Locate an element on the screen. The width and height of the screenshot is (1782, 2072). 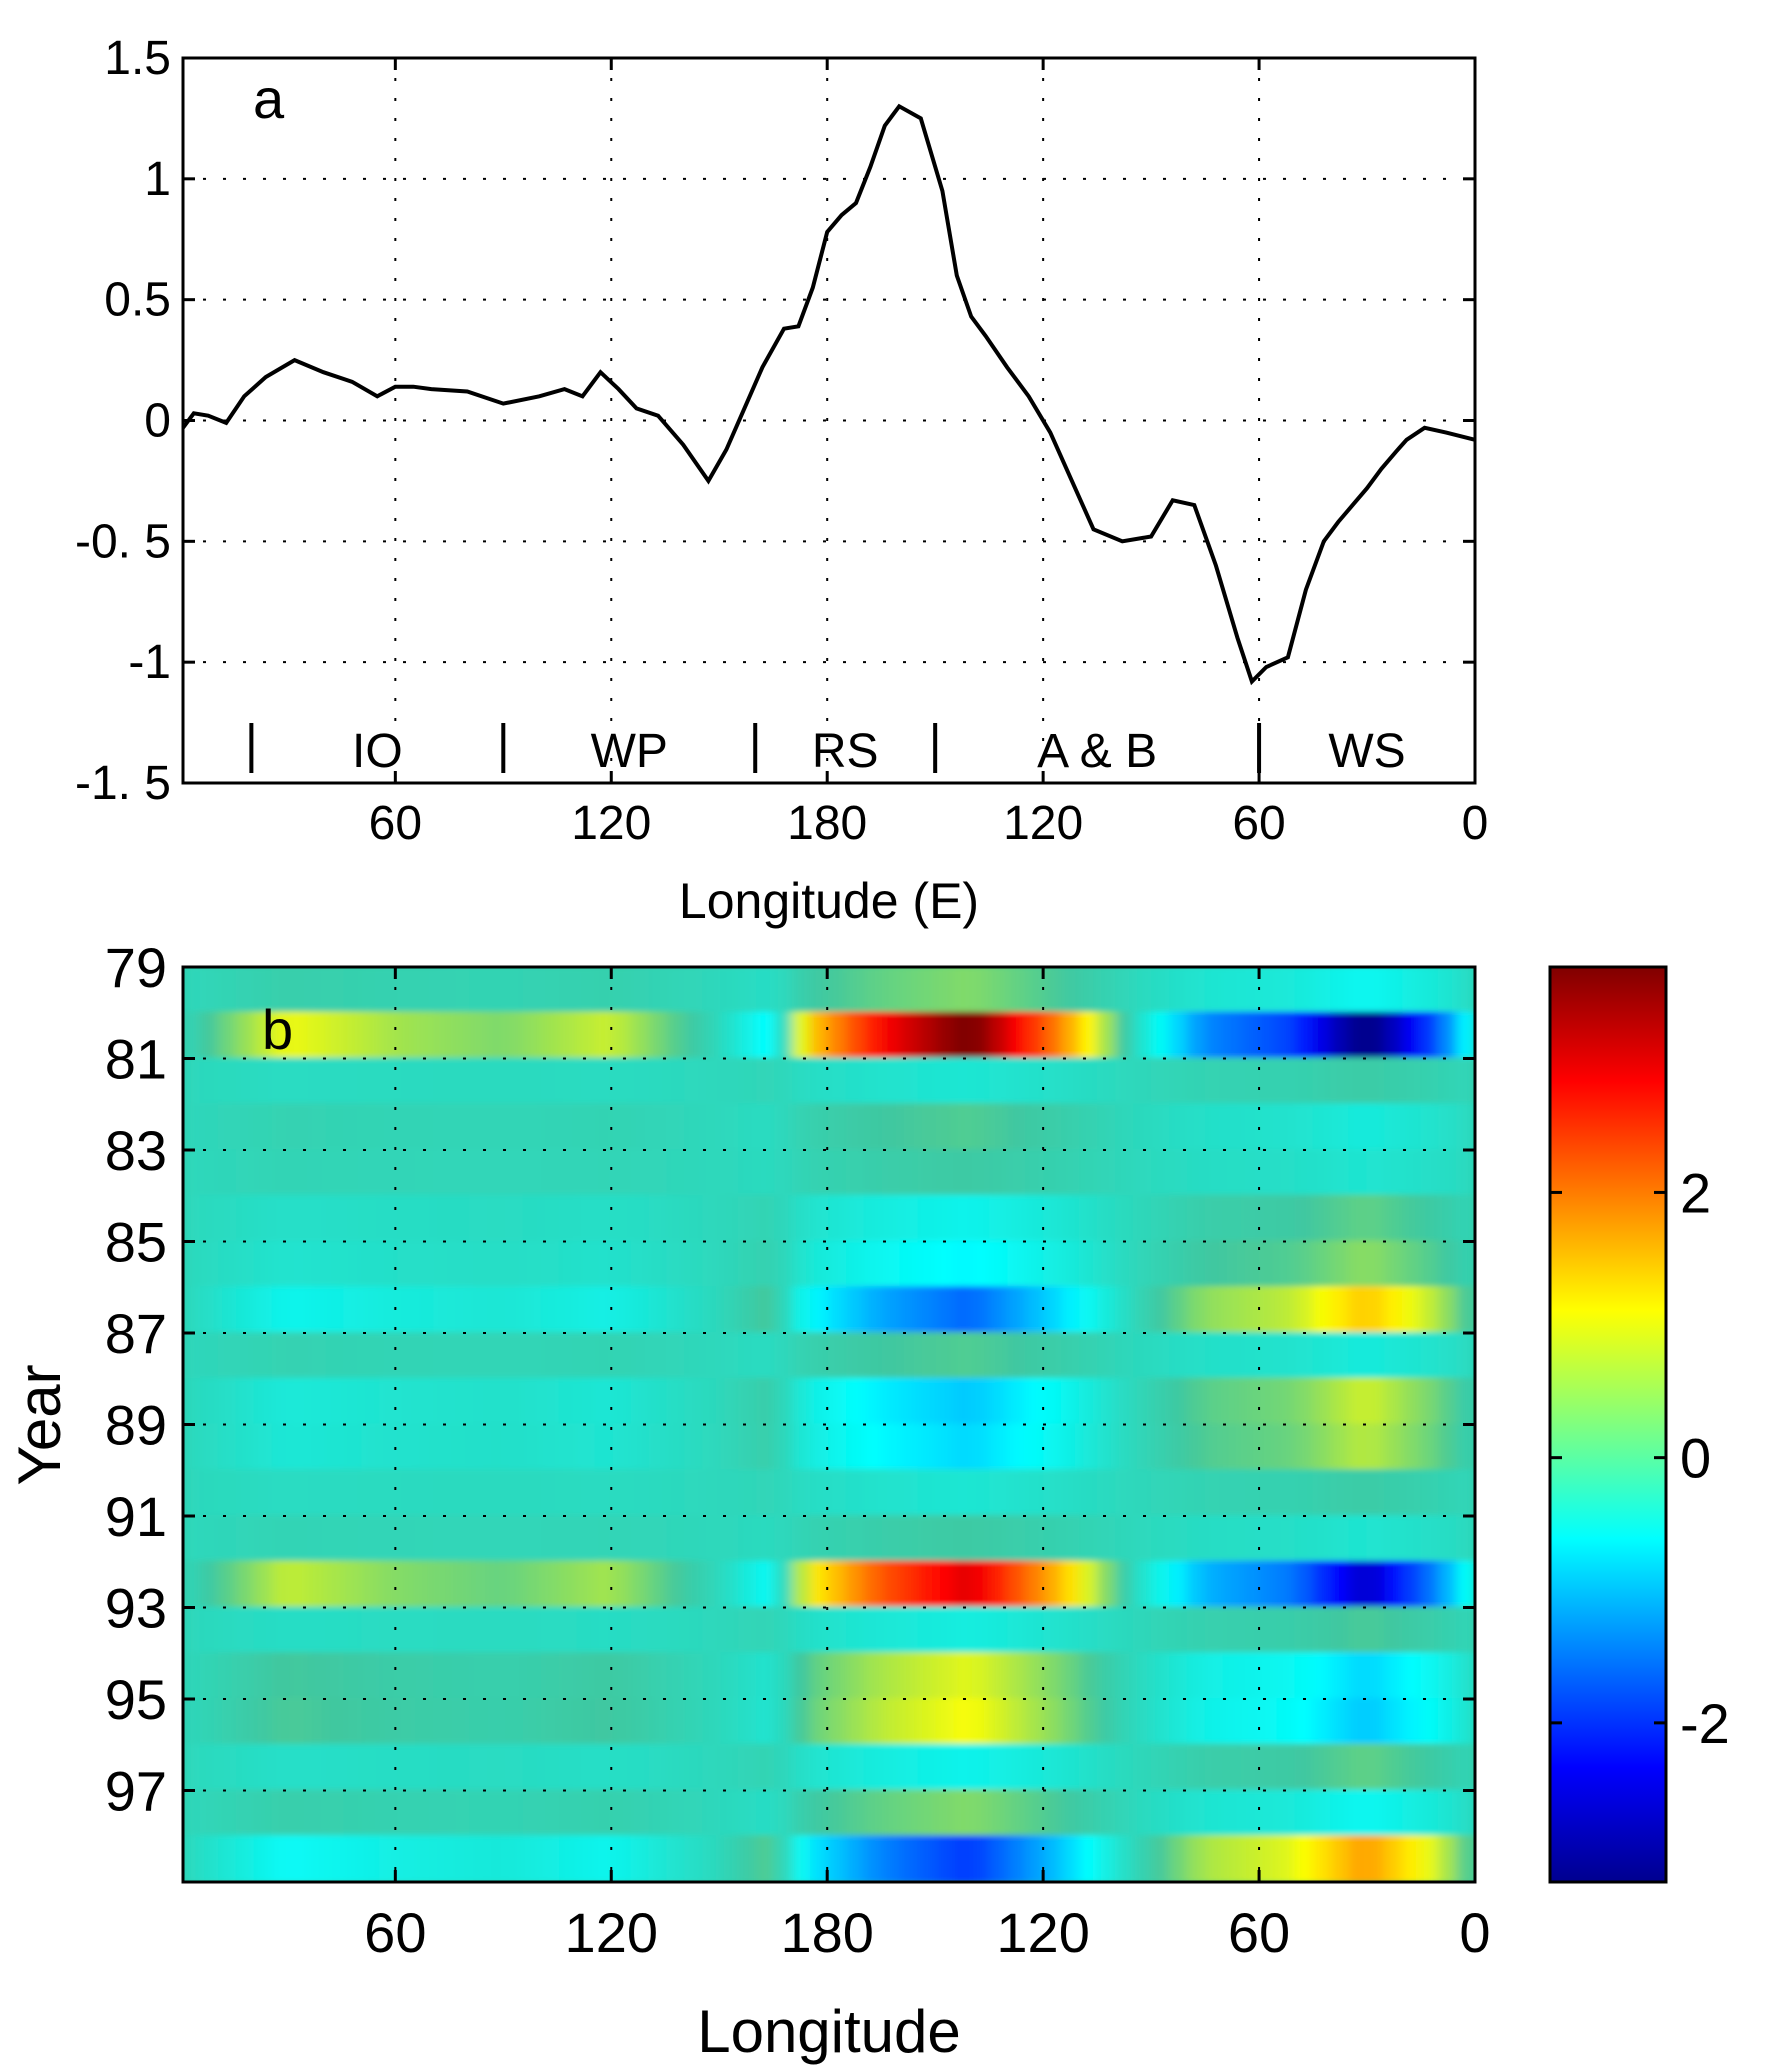
x-tick-label: 0 is located at coordinates (1475, 823).